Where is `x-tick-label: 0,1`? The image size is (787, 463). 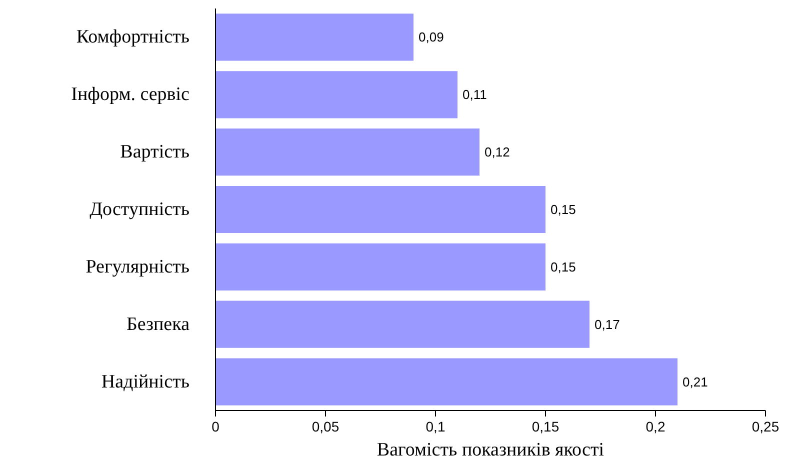
x-tick-label: 0,1 is located at coordinates (436, 426).